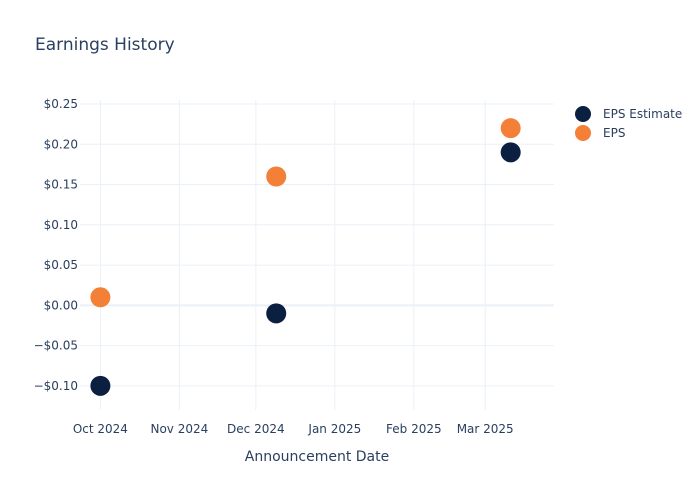  I want to click on y-tick-label: $0.15, so click(61, 185).